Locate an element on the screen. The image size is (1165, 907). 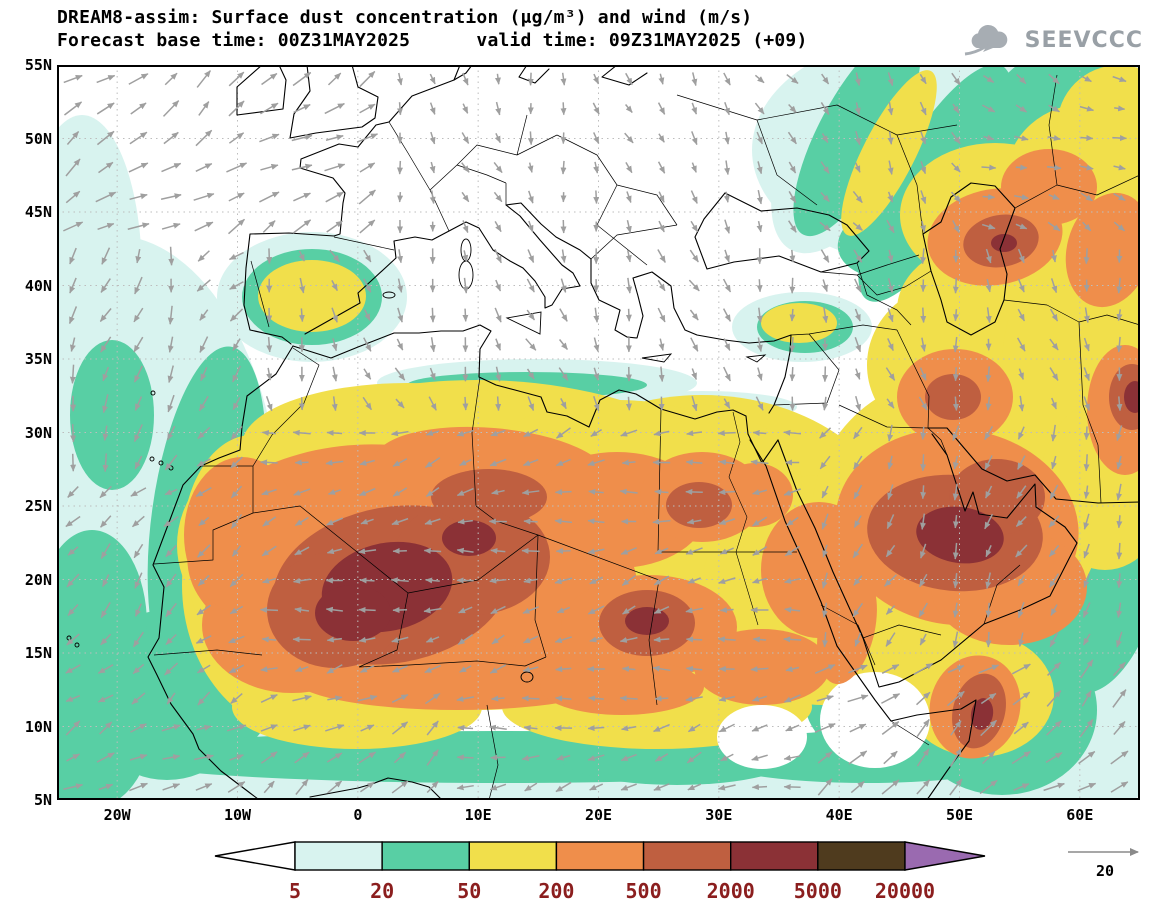
island-balearics is located at coordinates (389, 295).